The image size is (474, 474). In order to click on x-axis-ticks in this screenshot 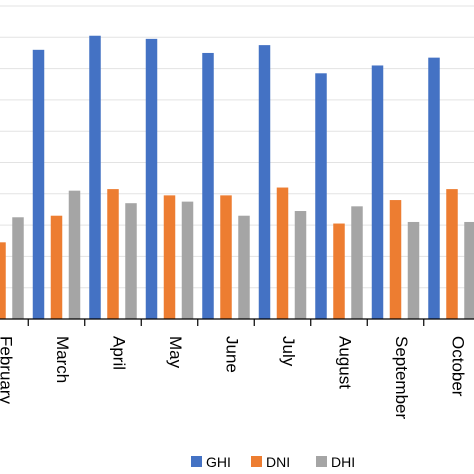, I will do `click(226, 322)`.